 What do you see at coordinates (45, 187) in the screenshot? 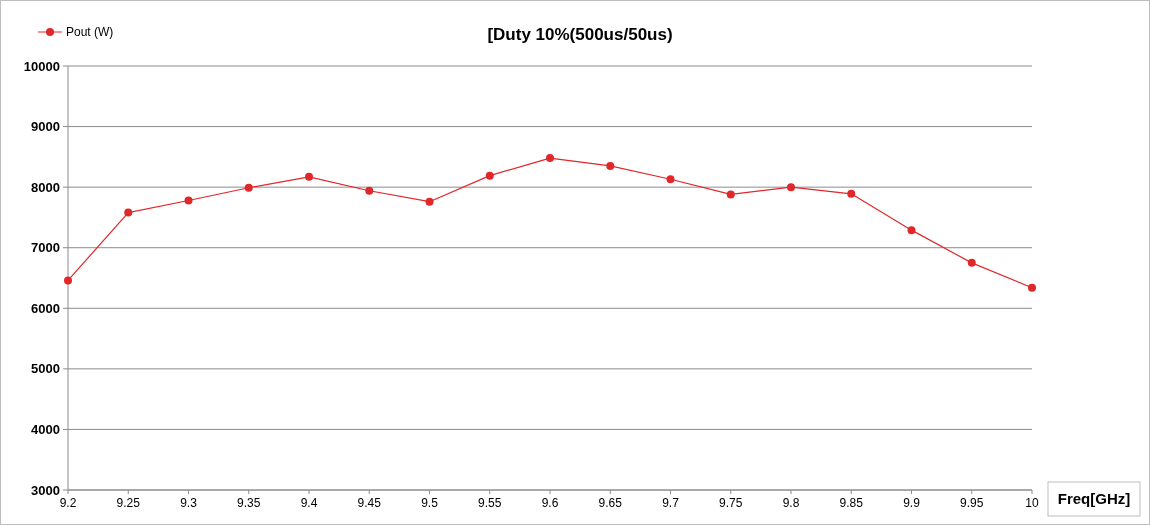
I see `y-tick-label: 8000` at bounding box center [45, 187].